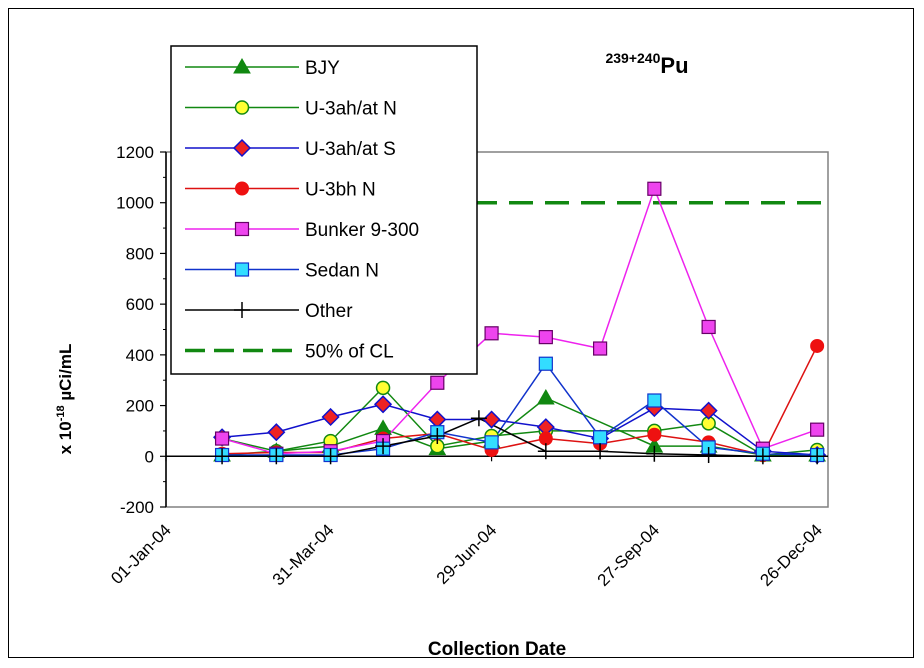 Image resolution: width=924 pixels, height=668 pixels. I want to click on x-tick-label: 26-Dec-04, so click(791, 555).